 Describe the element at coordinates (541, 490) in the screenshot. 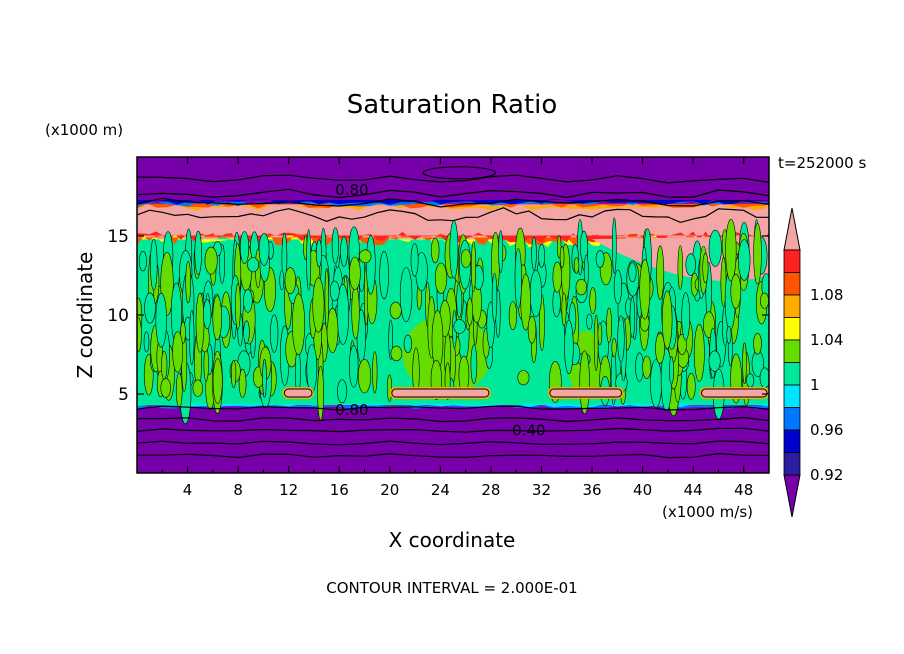

I see `x-tick-label: 32` at that location.